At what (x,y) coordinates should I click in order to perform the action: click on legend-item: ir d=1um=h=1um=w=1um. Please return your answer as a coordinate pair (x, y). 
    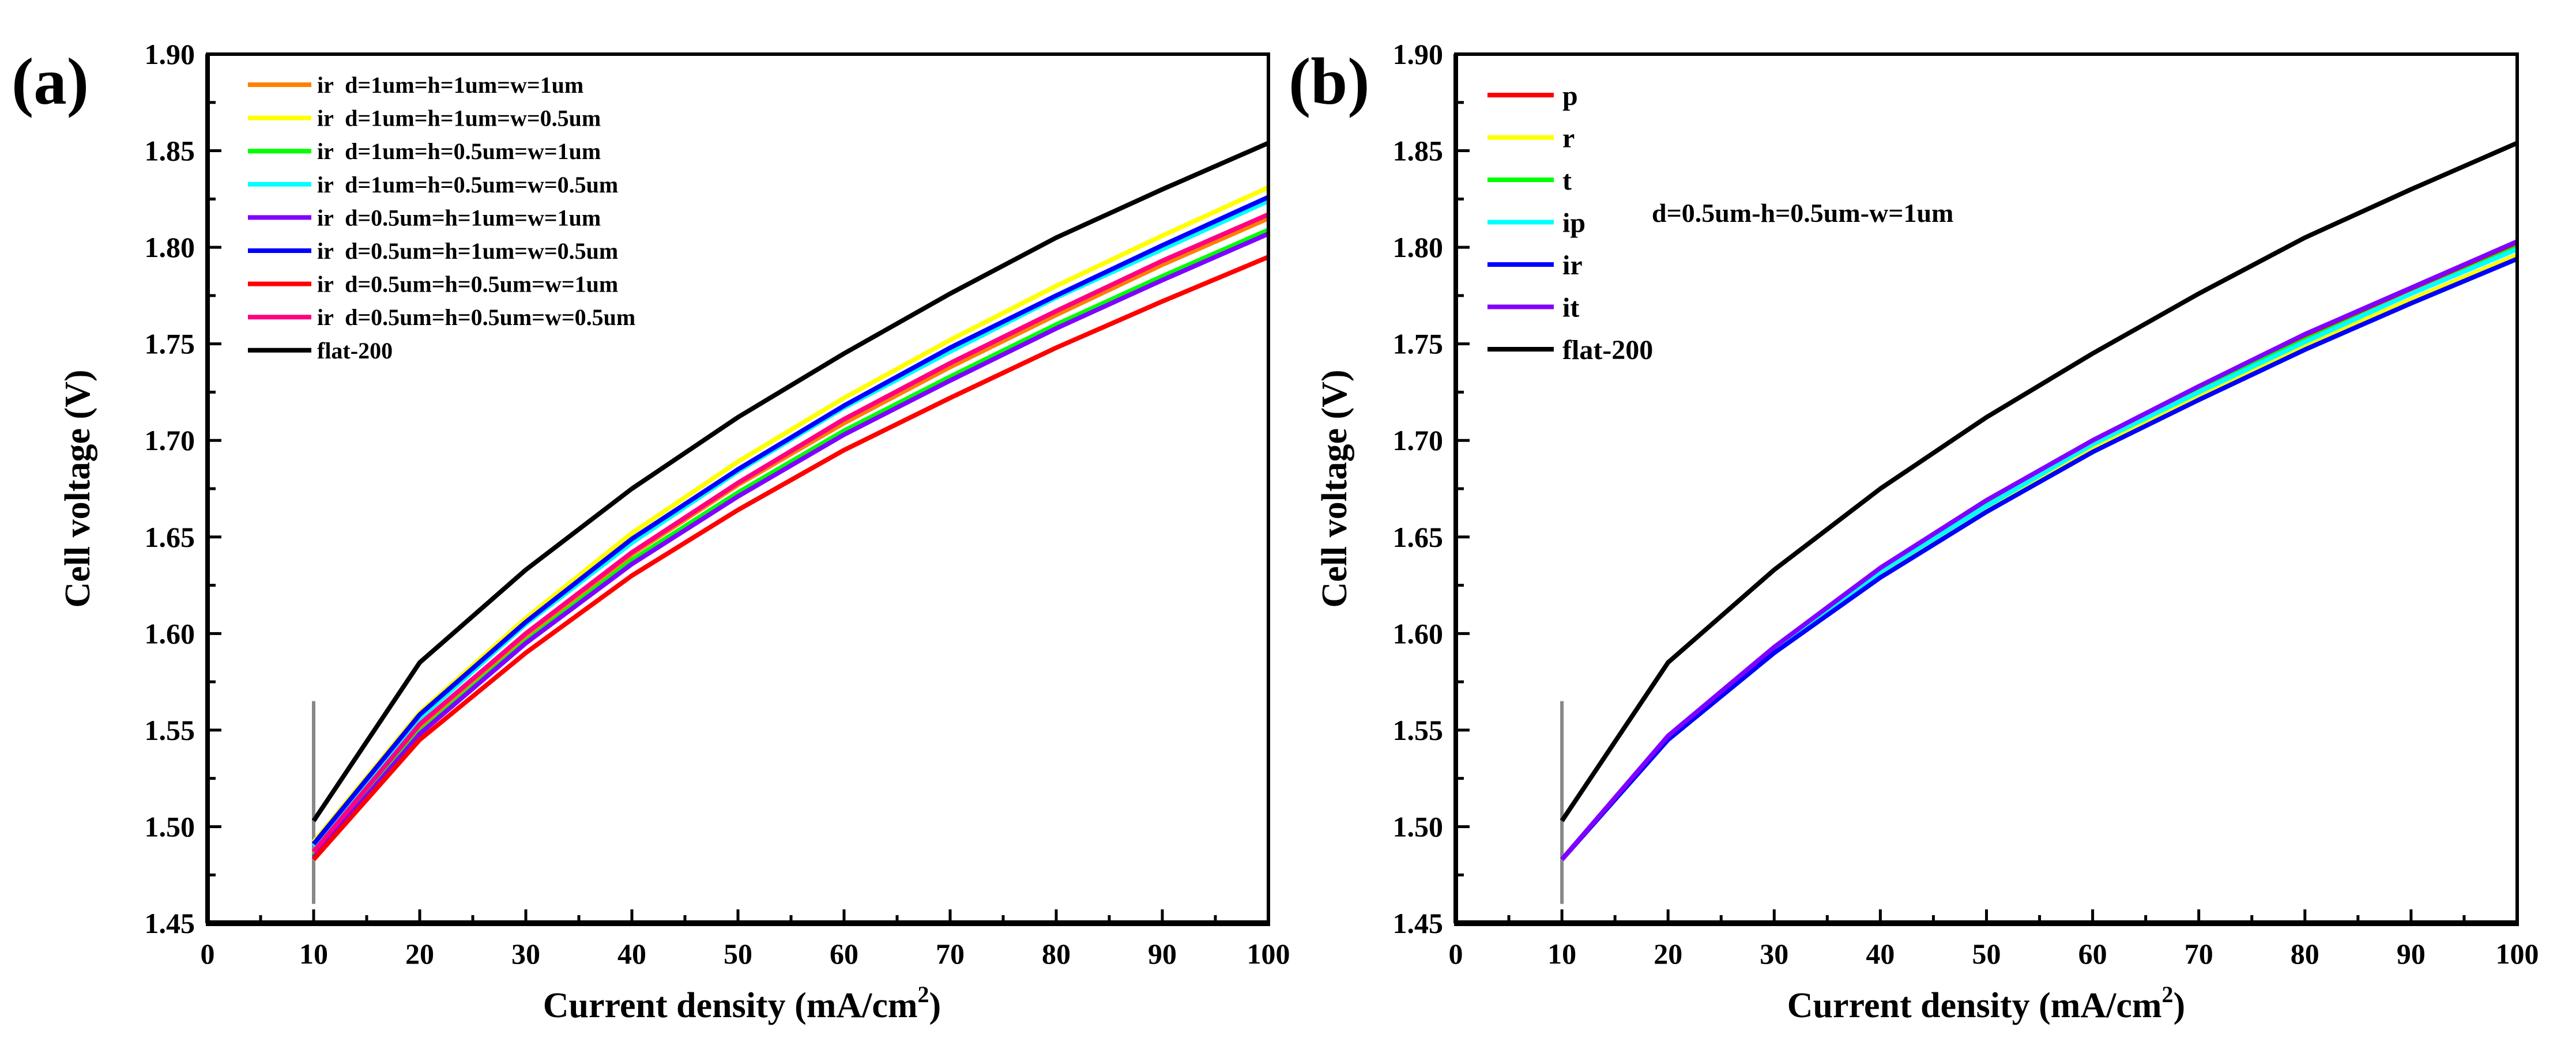
    Looking at the image, I should click on (415, 85).